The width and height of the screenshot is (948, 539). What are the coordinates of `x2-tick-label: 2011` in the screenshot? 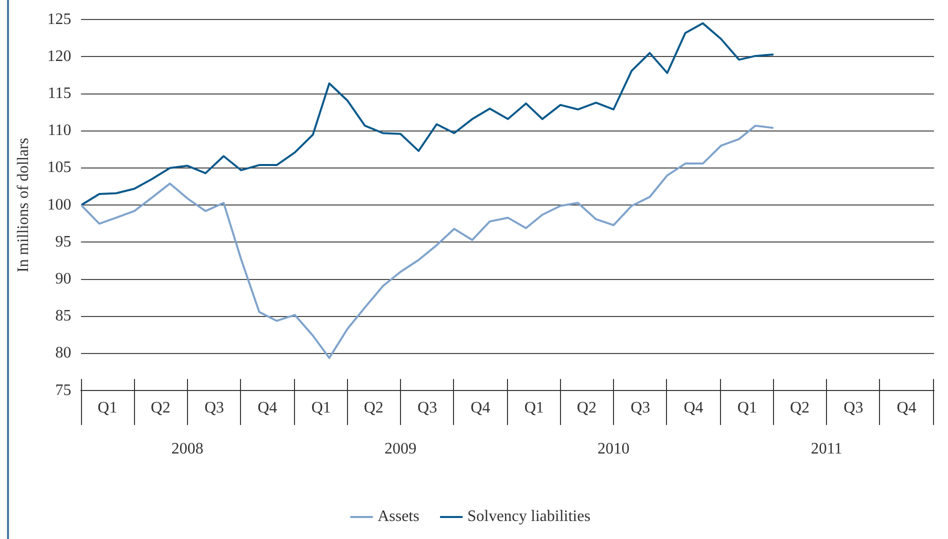 It's located at (826, 449).